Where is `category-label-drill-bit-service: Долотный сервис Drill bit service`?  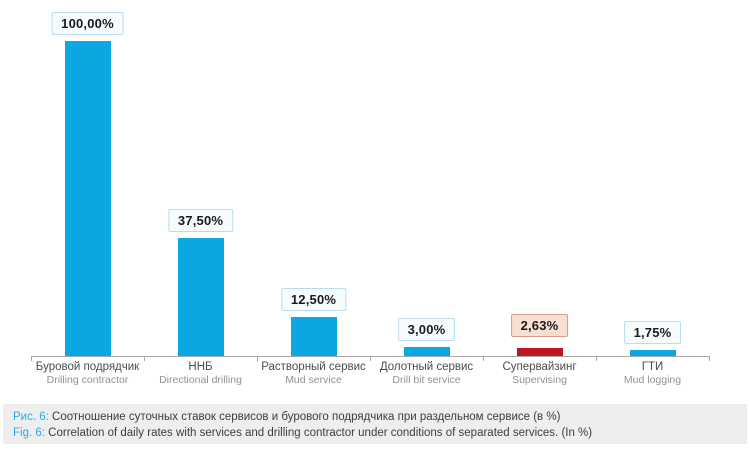 category-label-drill-bit-service: Долотный сервис Drill bit service is located at coordinates (427, 374).